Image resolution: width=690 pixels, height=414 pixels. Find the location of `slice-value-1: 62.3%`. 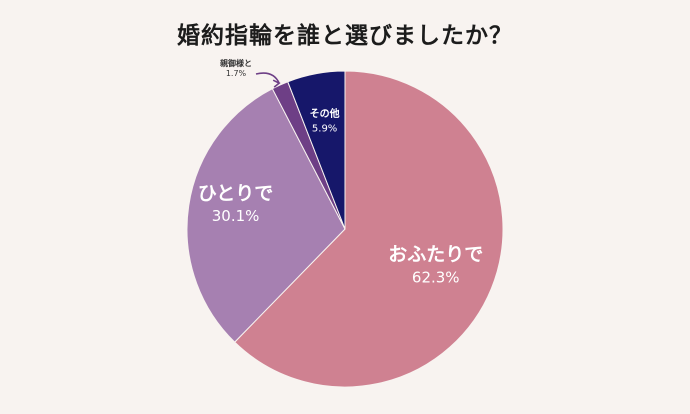

slice-value-1: 62.3% is located at coordinates (436, 277).